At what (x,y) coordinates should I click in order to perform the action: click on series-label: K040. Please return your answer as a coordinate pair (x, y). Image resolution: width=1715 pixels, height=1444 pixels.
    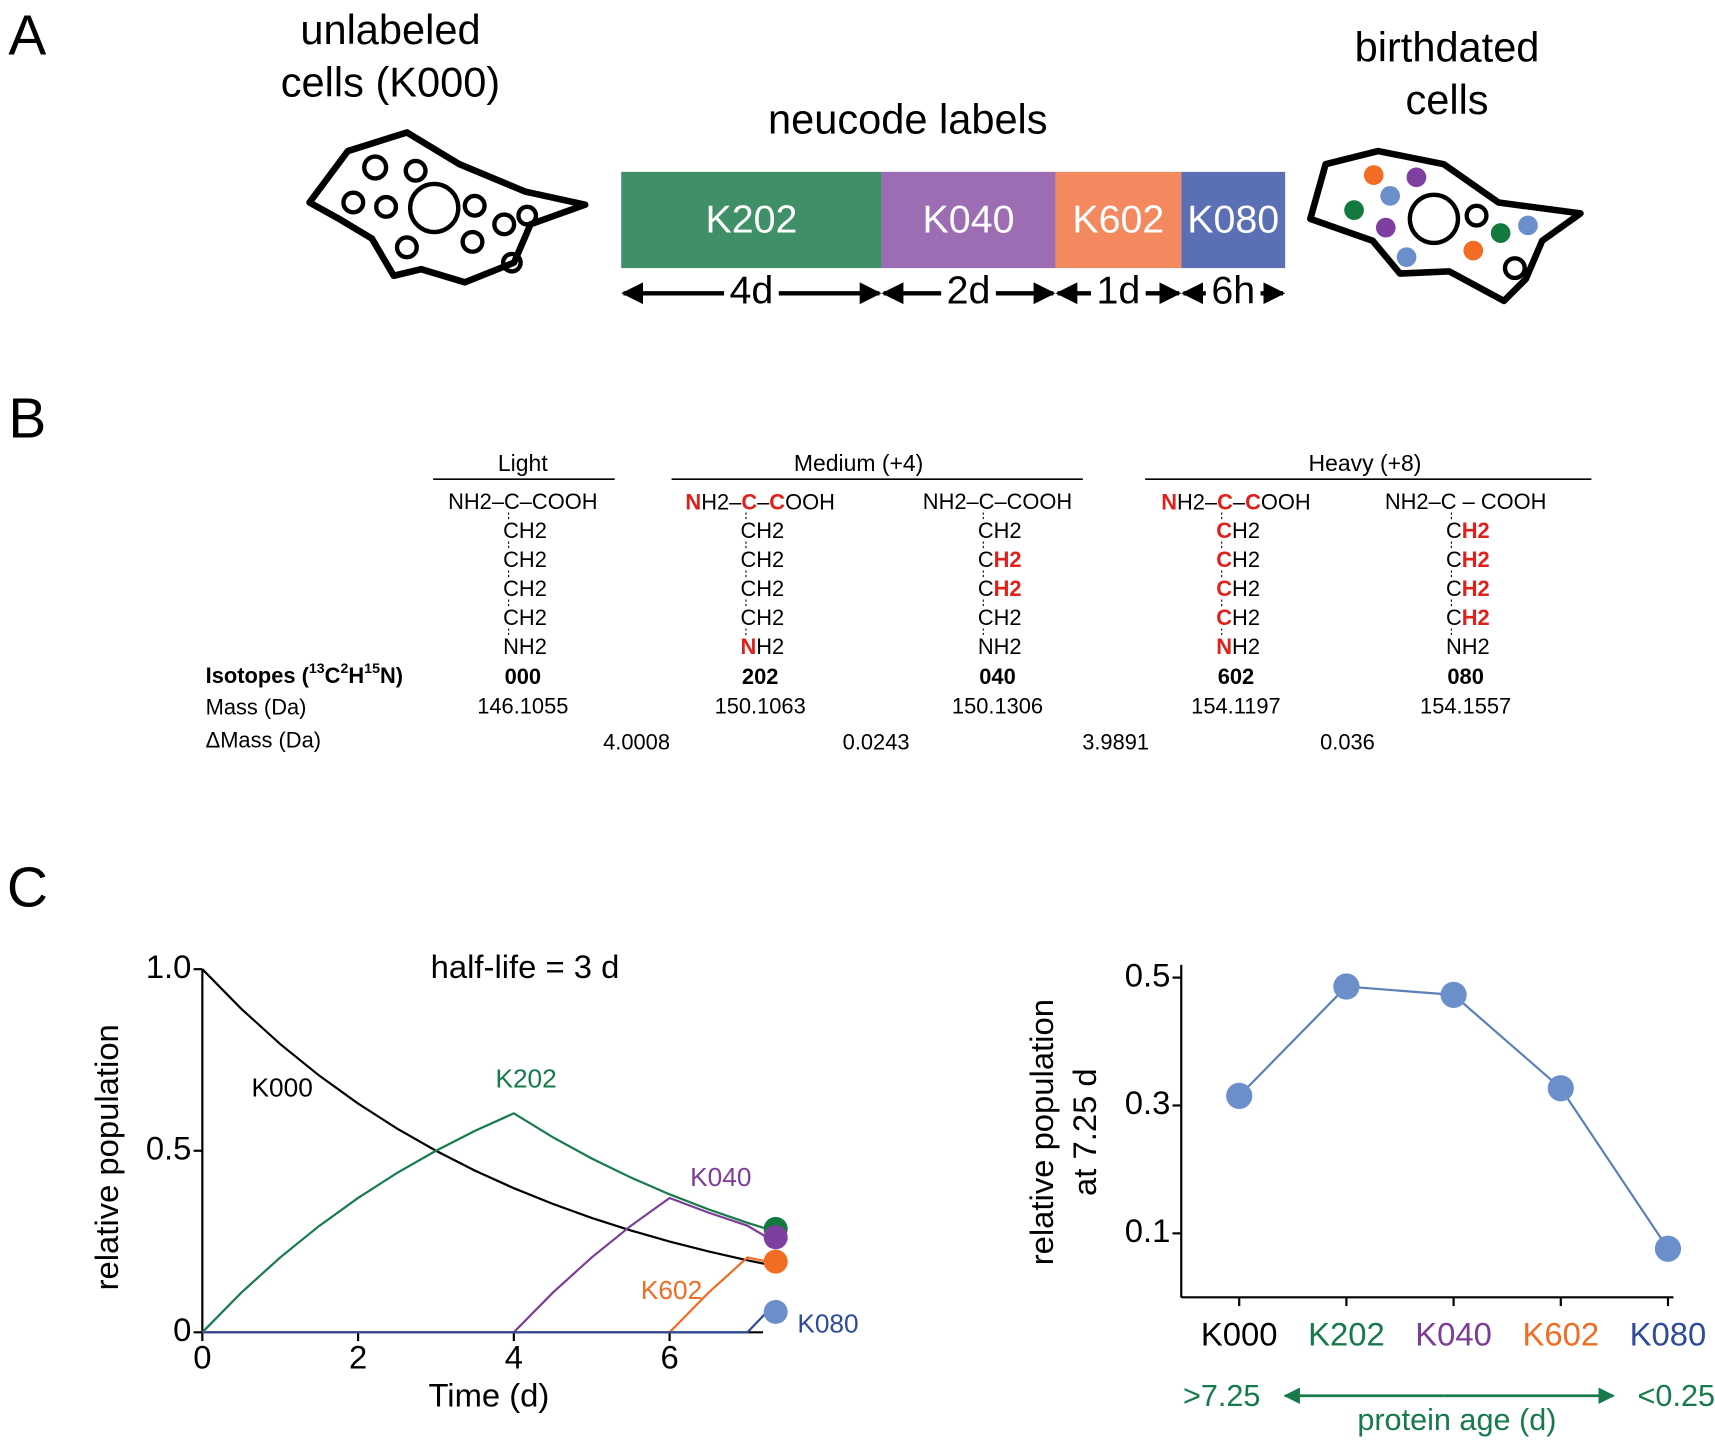
    Looking at the image, I should click on (720, 1177).